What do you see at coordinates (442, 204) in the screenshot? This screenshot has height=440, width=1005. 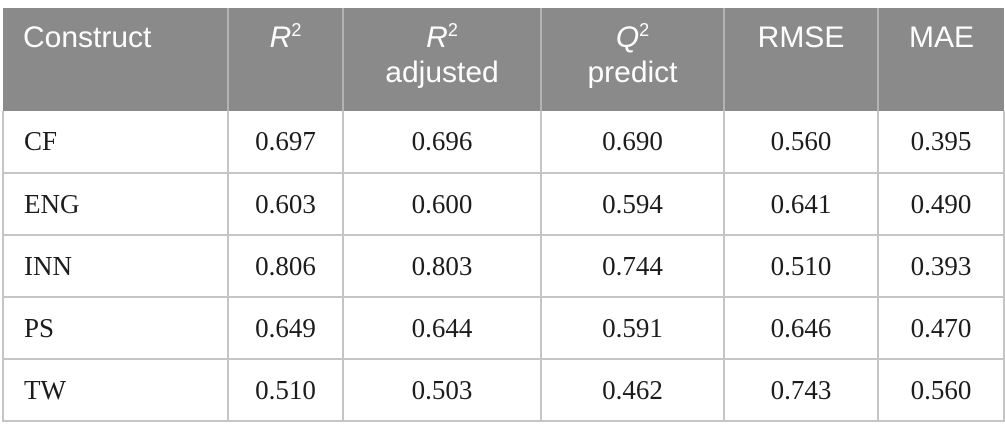 I see `value-cell-r2-adjusted: 0.600` at bounding box center [442, 204].